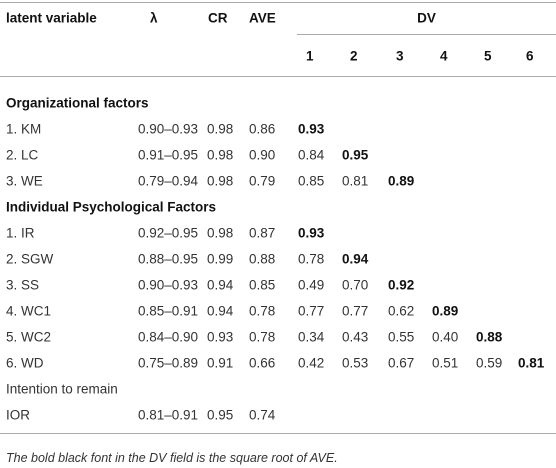 The height and width of the screenshot is (468, 556). Describe the element at coordinates (168, 181) in the screenshot. I see `lambda-cell: 0.79–0.94` at that location.